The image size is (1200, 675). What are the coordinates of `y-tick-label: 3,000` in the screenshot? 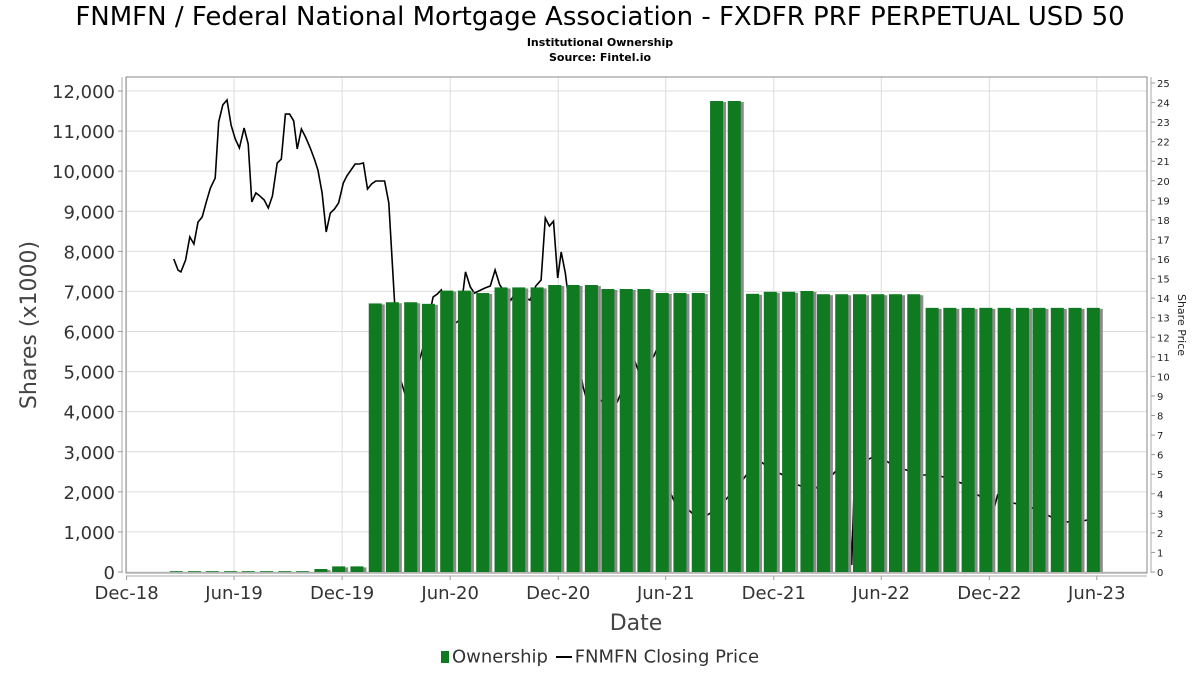 It's located at (89, 453).